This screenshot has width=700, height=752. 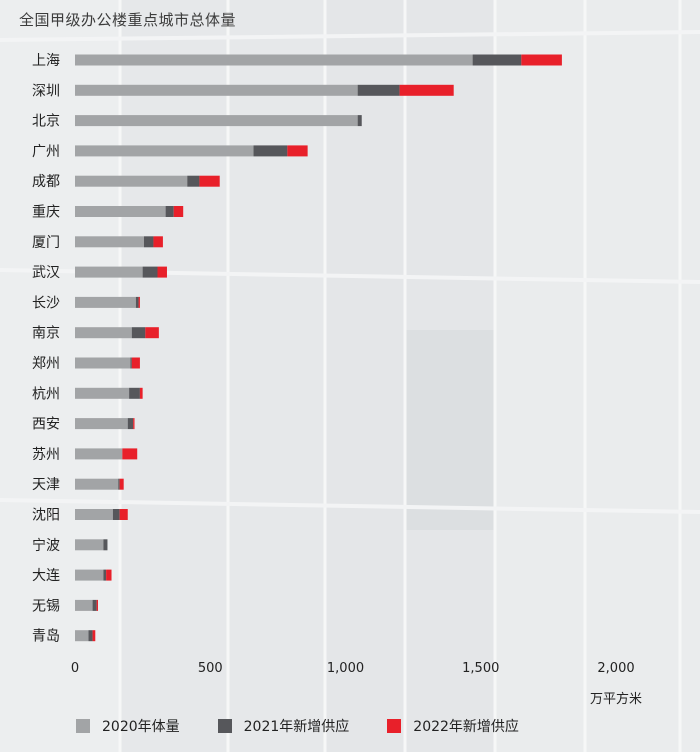 I want to click on x-tick-label: 1,000, so click(x=345, y=668).